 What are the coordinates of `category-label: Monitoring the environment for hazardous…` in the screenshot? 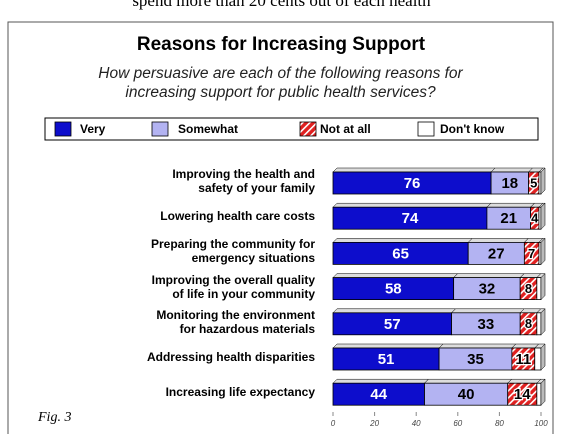 It's located at (235, 321).